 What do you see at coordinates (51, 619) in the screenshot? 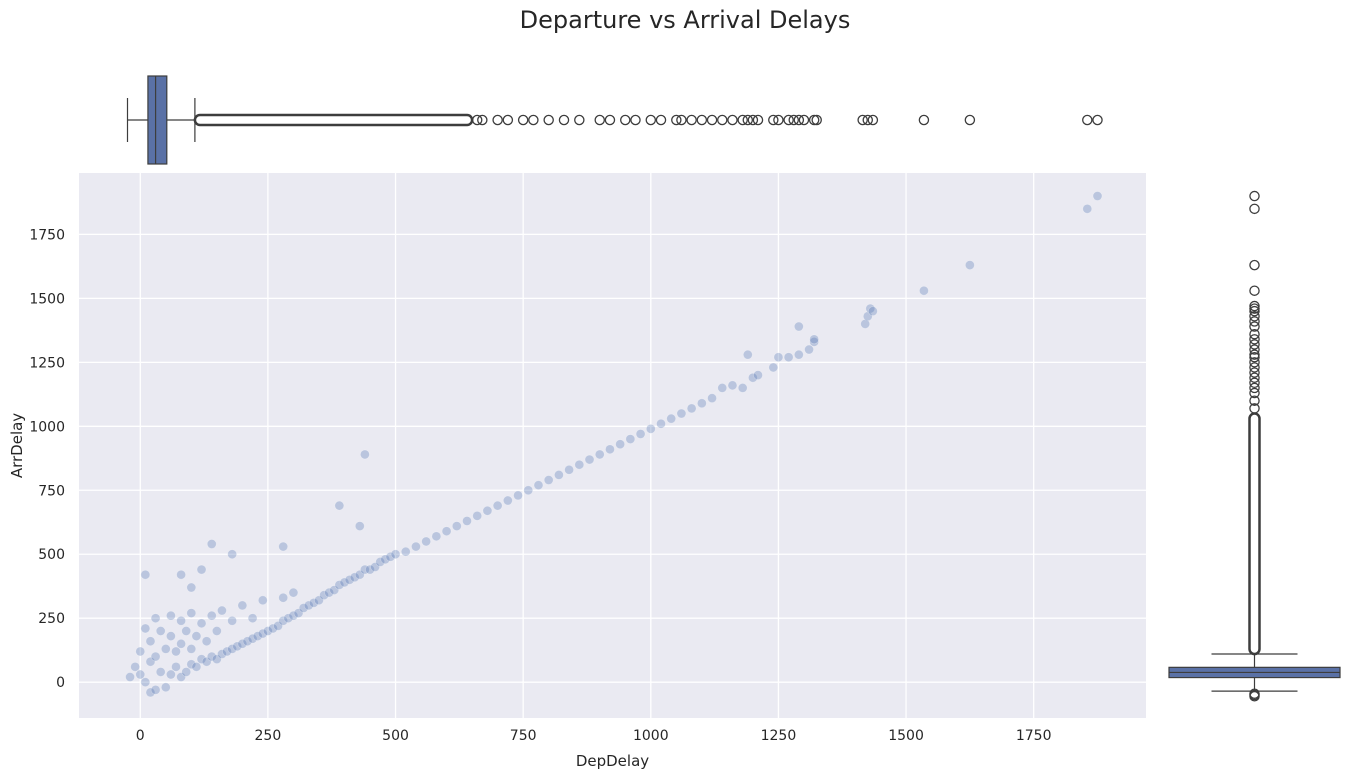
I see `y-tick-label: 250` at bounding box center [51, 619].